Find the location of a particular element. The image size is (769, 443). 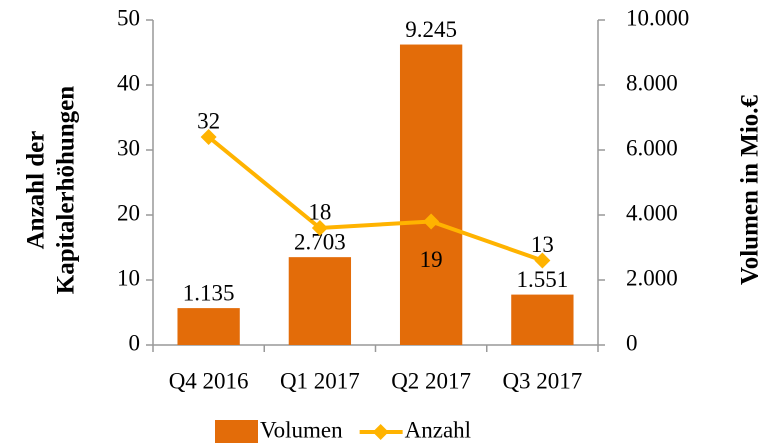

line-value-label: 13 is located at coordinates (542, 244).